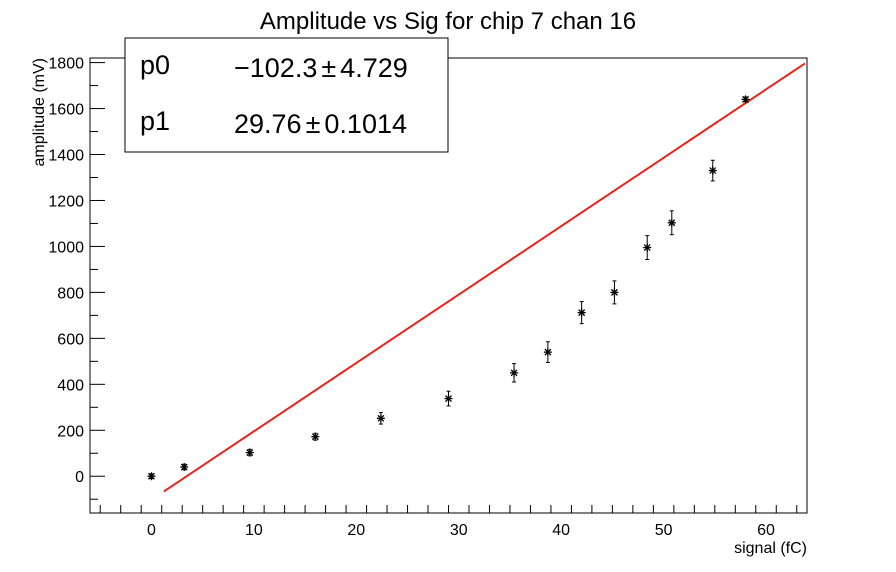 The image size is (896, 572). What do you see at coordinates (664, 530) in the screenshot?
I see `x-tick-label: 50` at bounding box center [664, 530].